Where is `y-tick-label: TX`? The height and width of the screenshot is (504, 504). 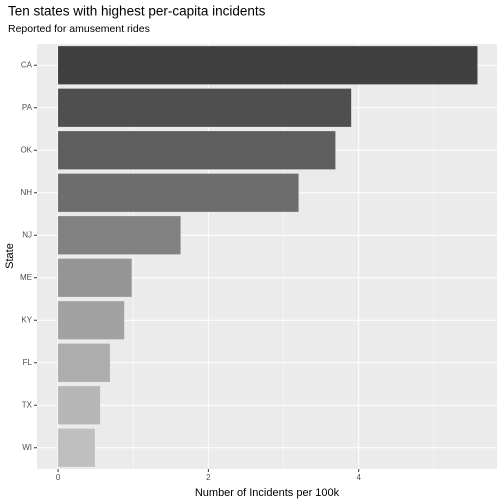
y-tick-label: TX is located at coordinates (27, 404).